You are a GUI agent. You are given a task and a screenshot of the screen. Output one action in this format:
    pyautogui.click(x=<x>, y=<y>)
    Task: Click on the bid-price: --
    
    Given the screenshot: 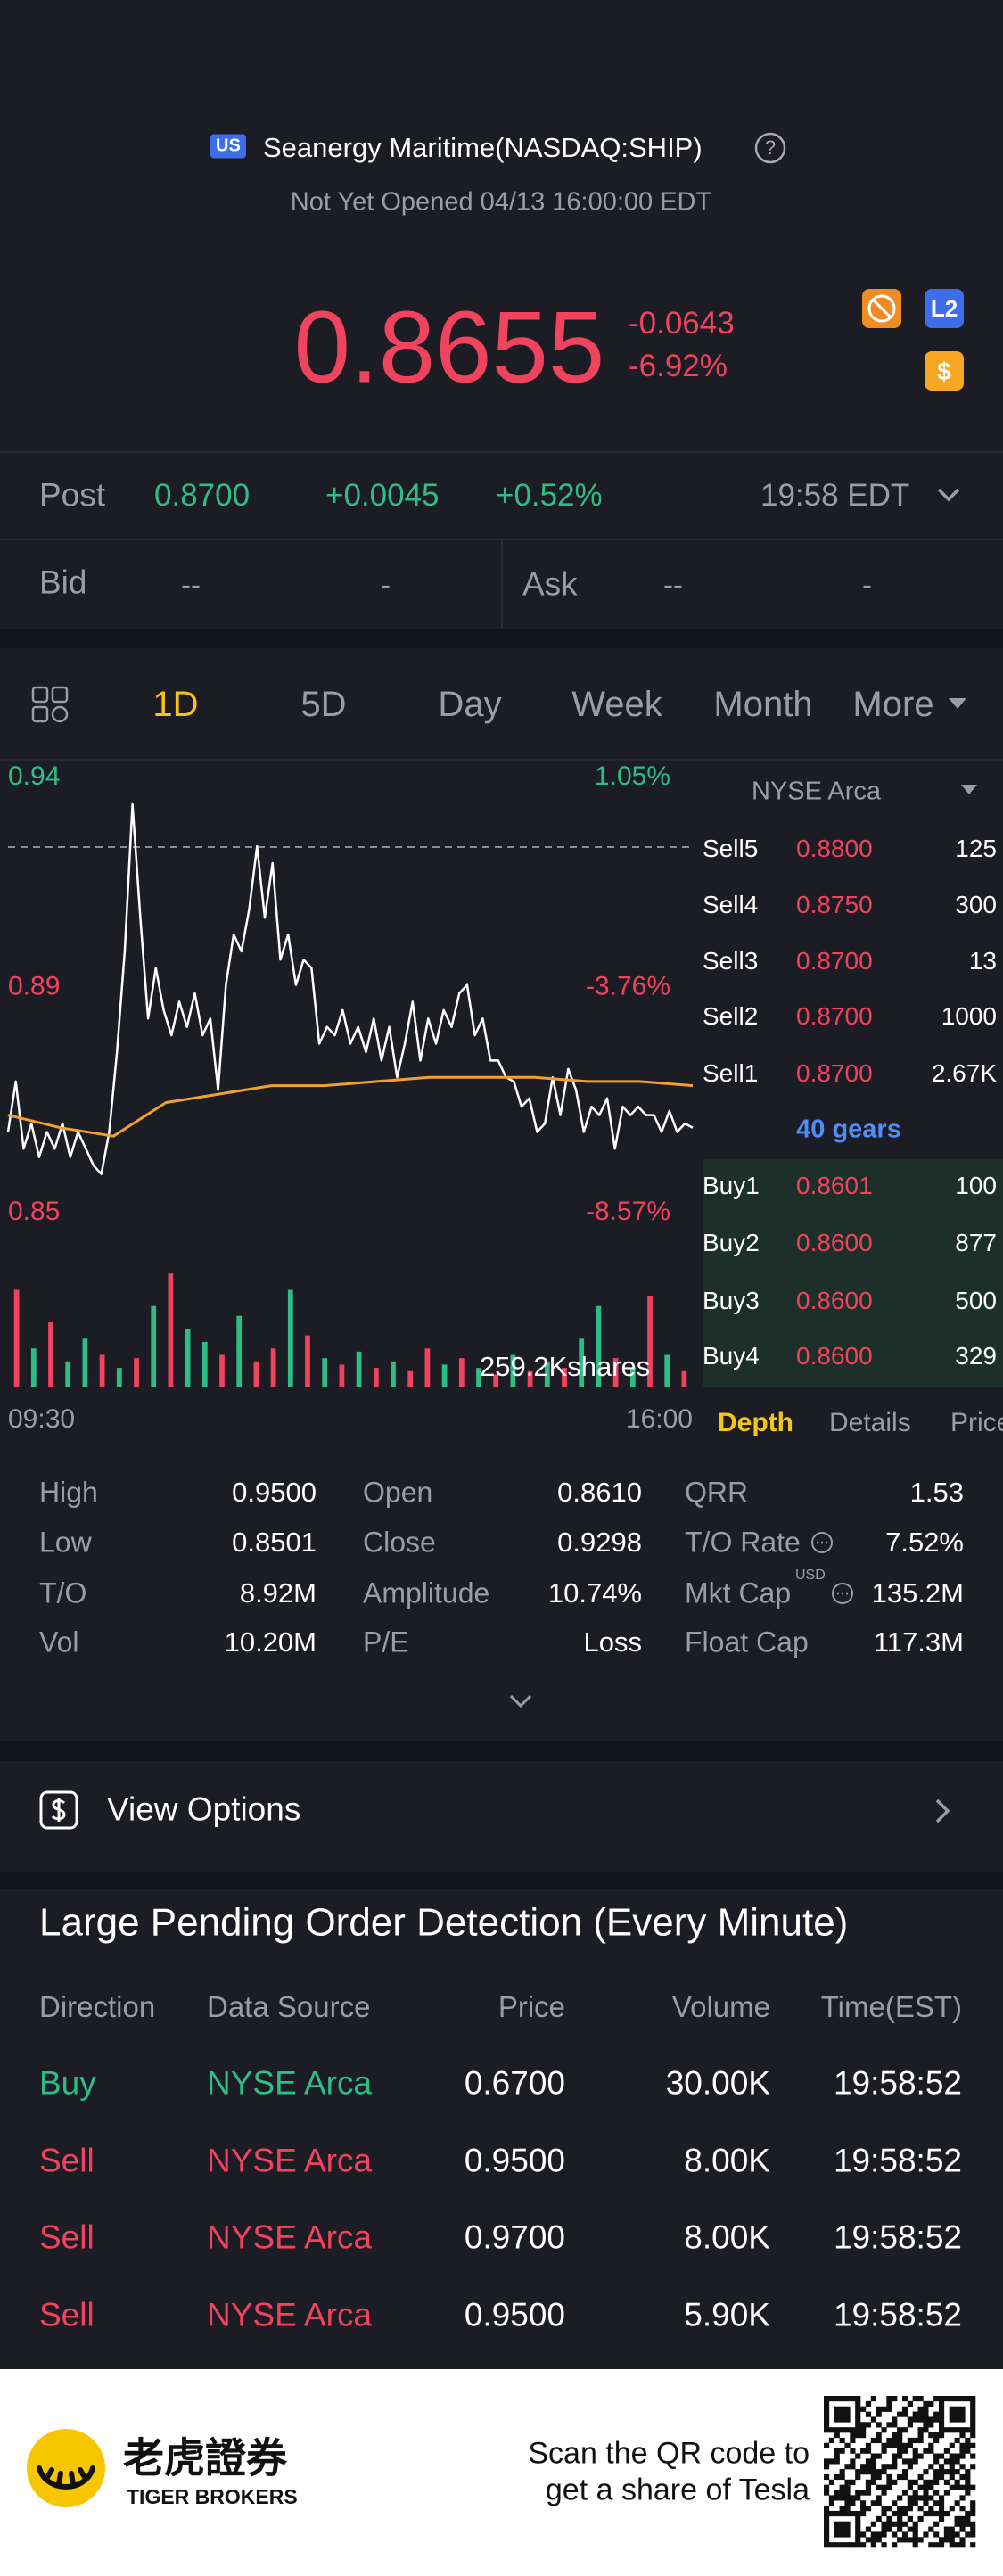 What is the action you would take?
    pyautogui.click(x=191, y=585)
    